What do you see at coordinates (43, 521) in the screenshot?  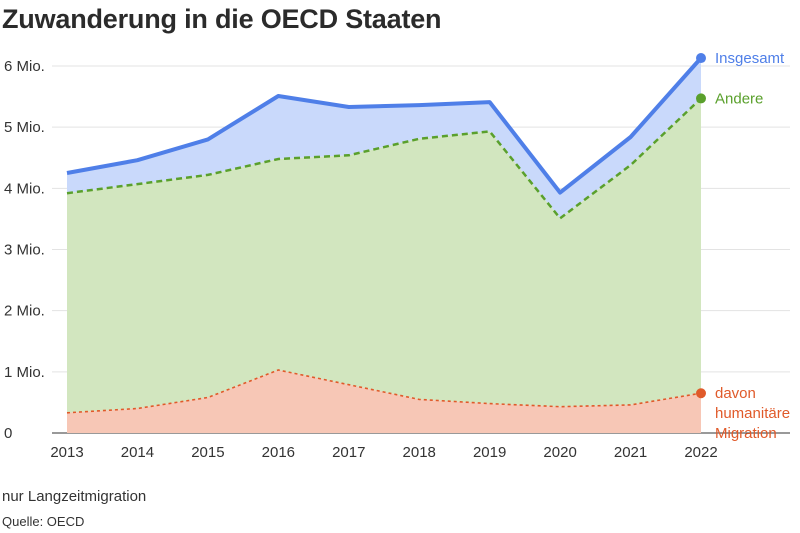 I see `chart-source: Quelle: OECD` at bounding box center [43, 521].